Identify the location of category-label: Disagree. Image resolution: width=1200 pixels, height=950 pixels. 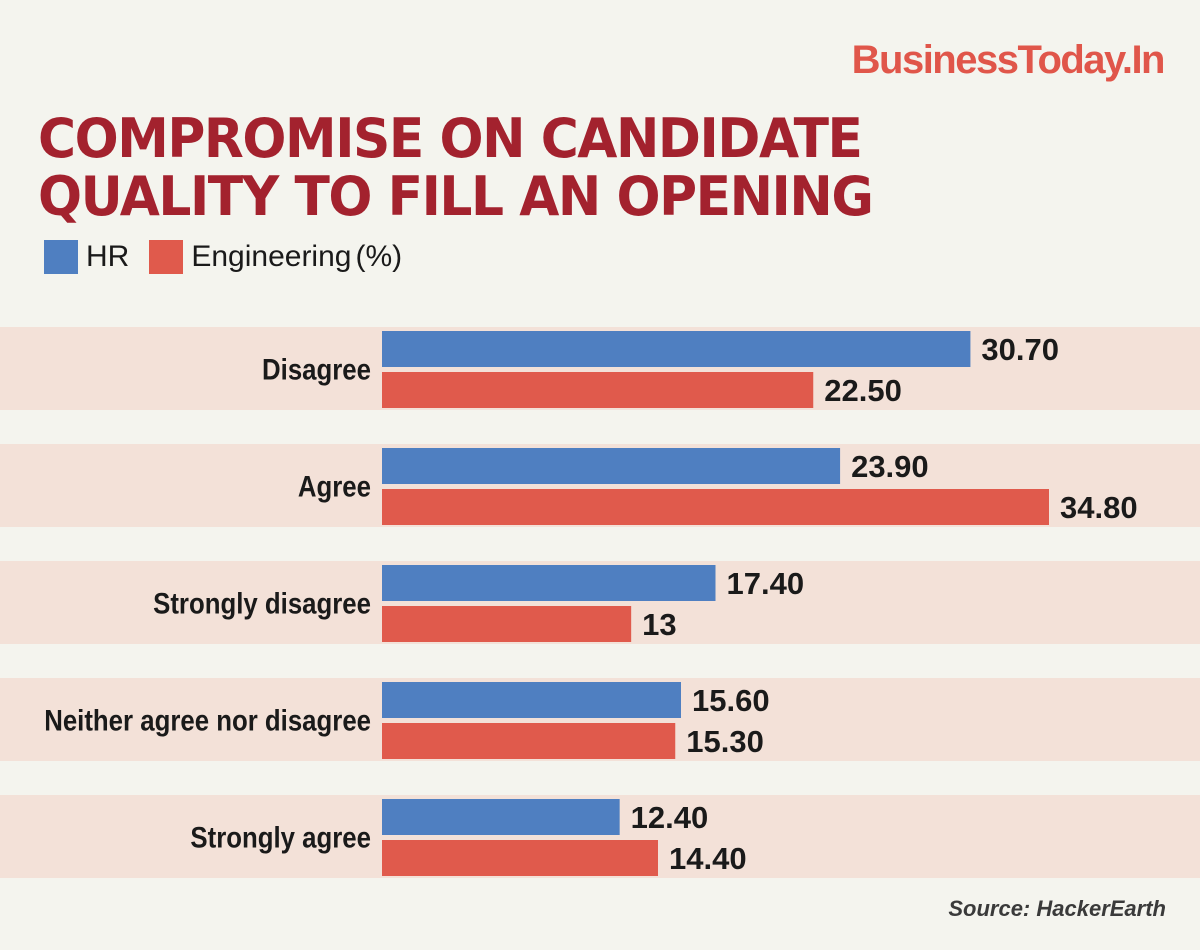
(316, 369).